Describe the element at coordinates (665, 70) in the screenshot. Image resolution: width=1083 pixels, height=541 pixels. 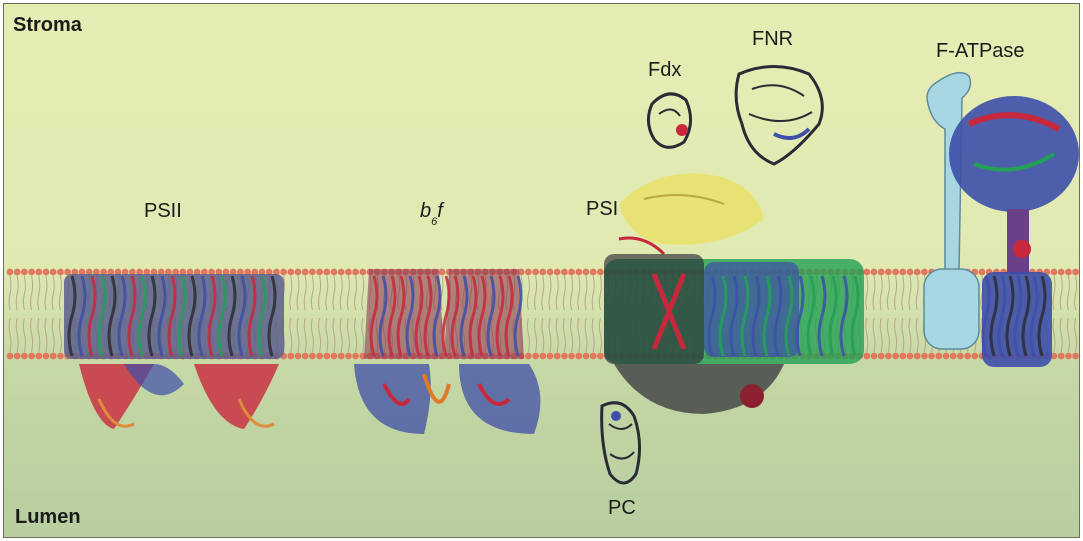
I see `fdx-label: Fdx` at that location.